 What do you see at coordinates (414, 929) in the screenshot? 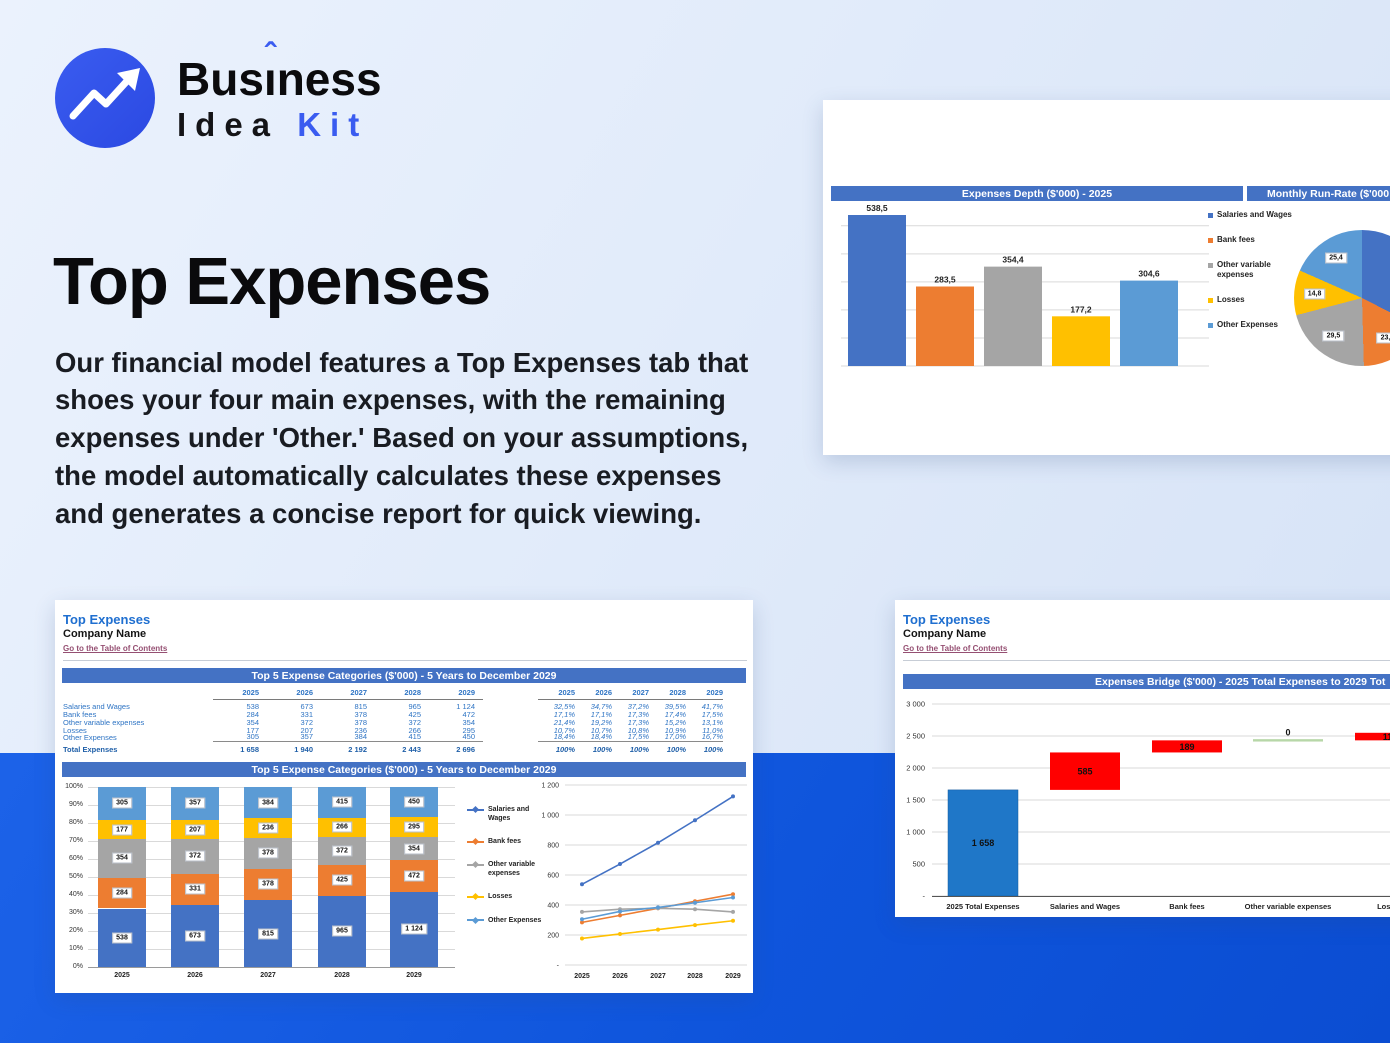
I see `segment-value-label: 1 124` at bounding box center [414, 929].